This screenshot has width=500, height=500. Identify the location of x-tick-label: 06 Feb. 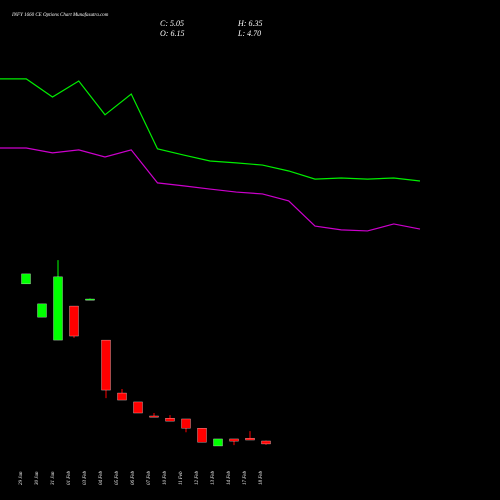
(133, 477).